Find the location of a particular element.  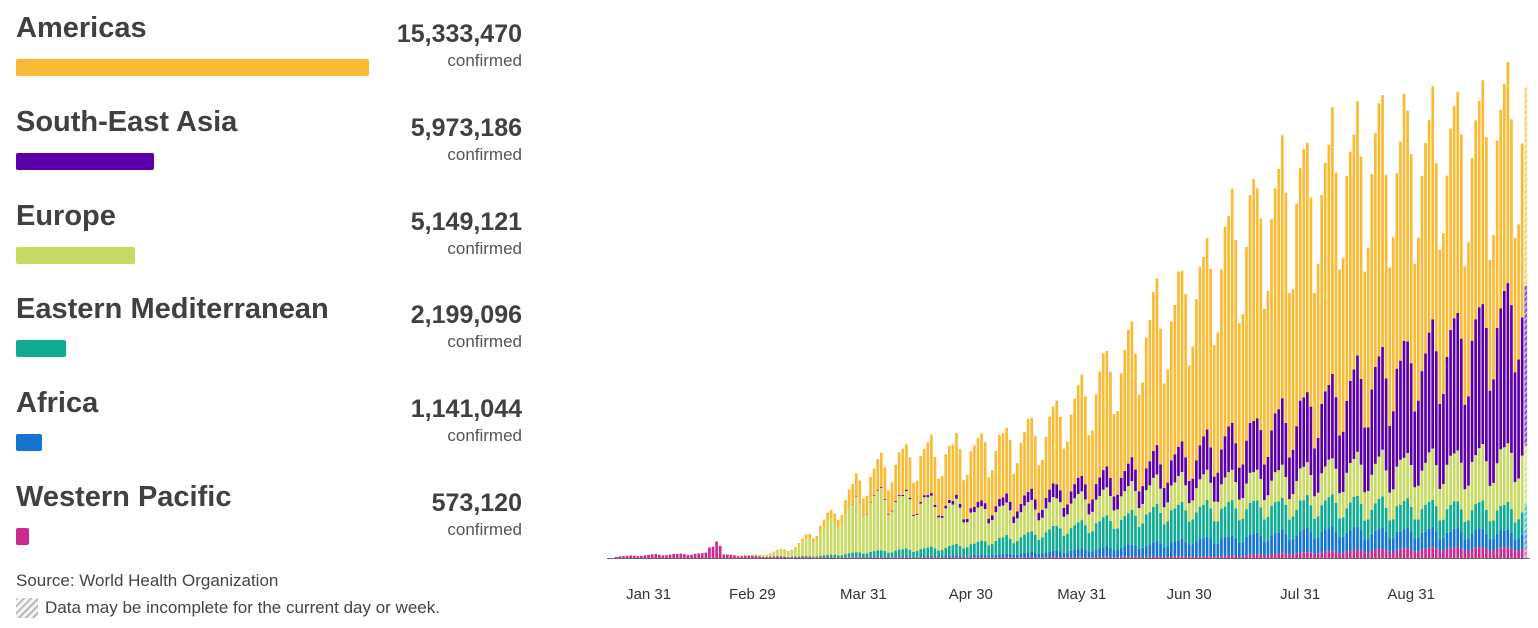

incomplete-day-hatch is located at coordinates (1526, 322).